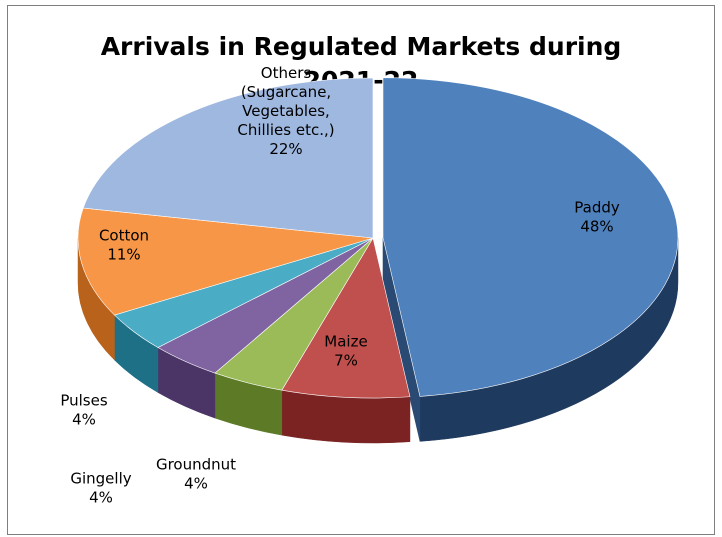  What do you see at coordinates (196, 484) in the screenshot?
I see `data-label-groundnut-line-2: 4%` at bounding box center [196, 484].